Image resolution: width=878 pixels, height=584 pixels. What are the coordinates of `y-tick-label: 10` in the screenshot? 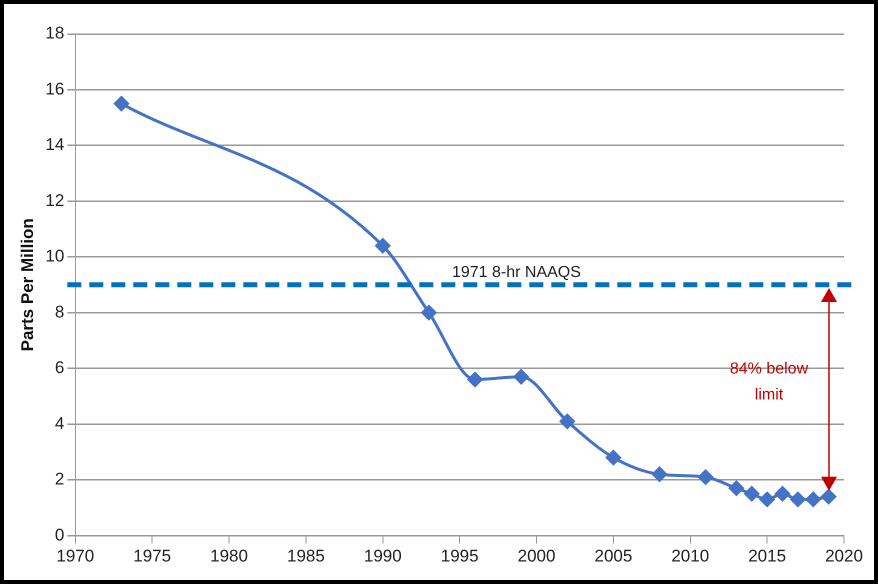 It's located at (54, 256).